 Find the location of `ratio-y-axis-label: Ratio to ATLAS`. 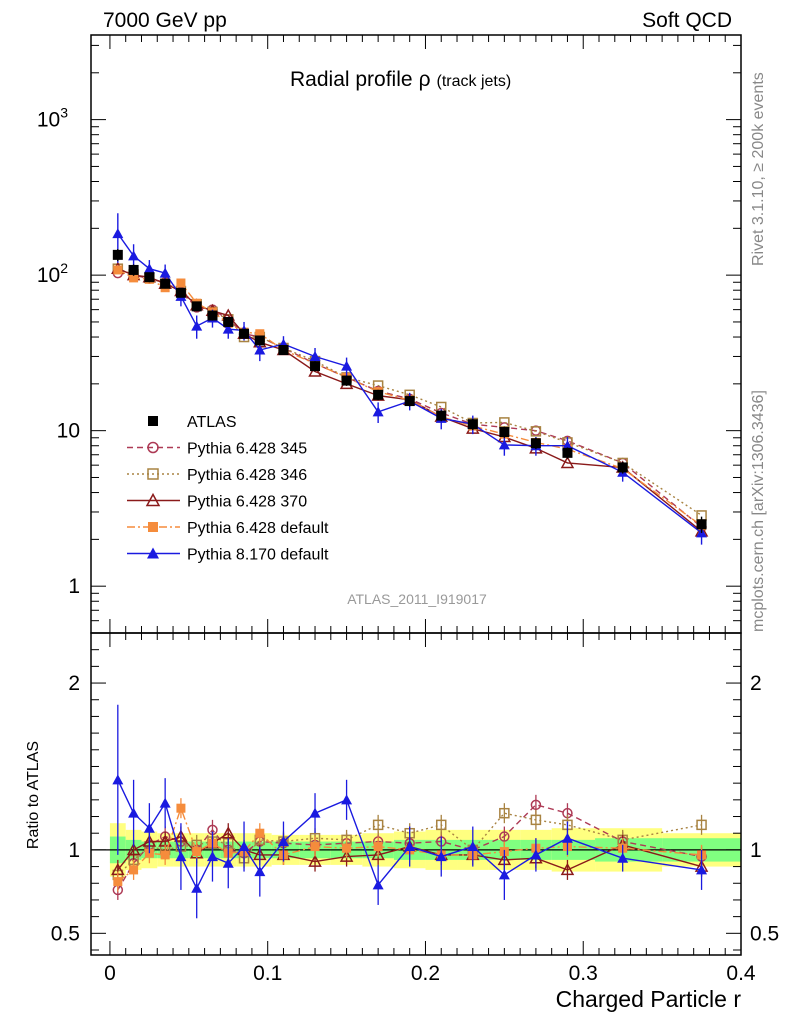

ratio-y-axis-label: Ratio to ATLAS is located at coordinates (33, 795).